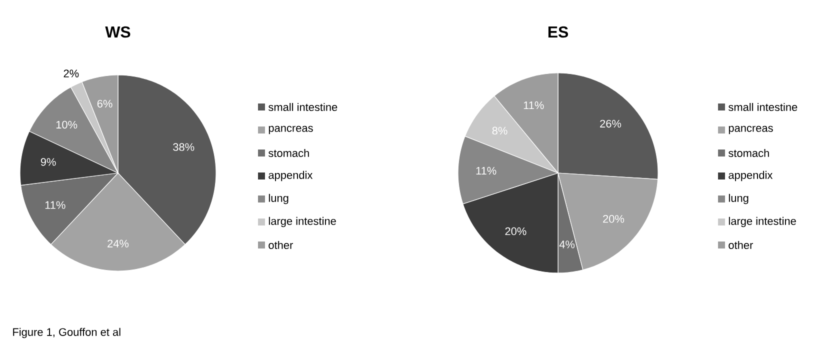  What do you see at coordinates (611, 124) in the screenshot?
I see `data-label: 26%` at bounding box center [611, 124].